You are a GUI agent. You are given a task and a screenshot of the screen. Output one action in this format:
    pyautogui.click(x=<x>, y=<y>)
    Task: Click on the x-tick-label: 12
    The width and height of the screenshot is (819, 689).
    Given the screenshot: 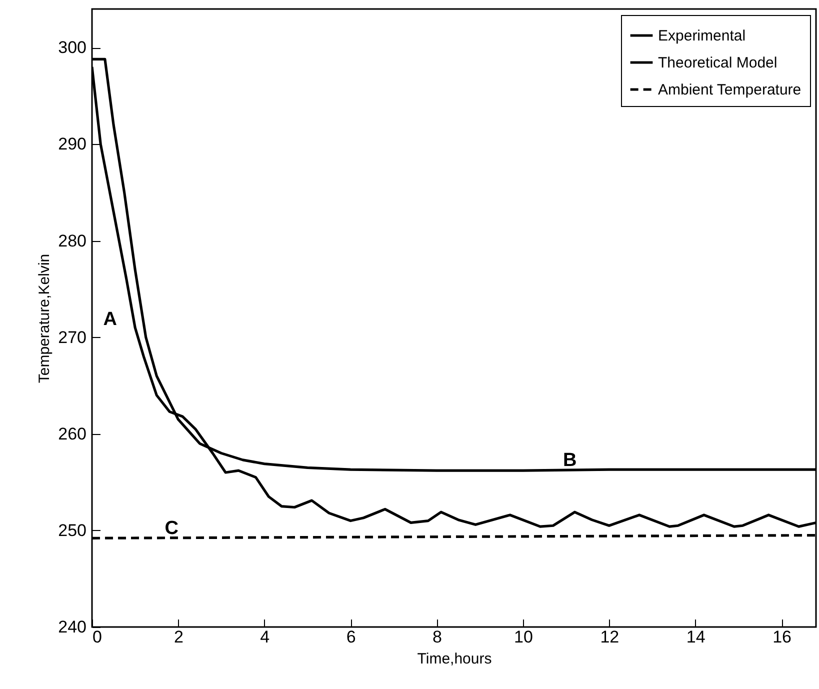 What is the action you would take?
    pyautogui.click(x=610, y=637)
    